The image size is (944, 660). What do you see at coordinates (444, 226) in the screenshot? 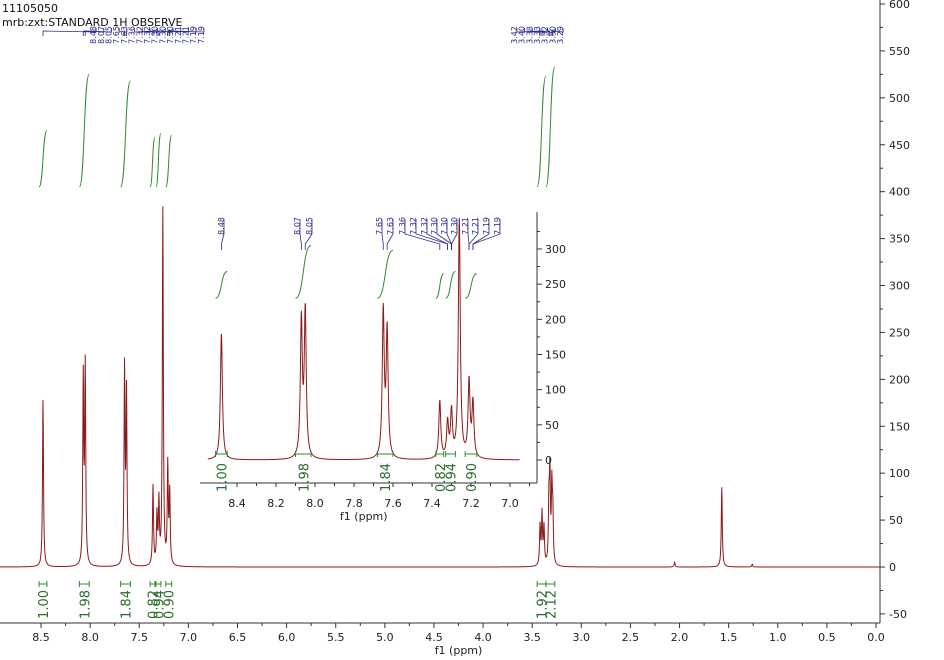
I see `inset-peak-label-9: 7.30` at bounding box center [444, 226].